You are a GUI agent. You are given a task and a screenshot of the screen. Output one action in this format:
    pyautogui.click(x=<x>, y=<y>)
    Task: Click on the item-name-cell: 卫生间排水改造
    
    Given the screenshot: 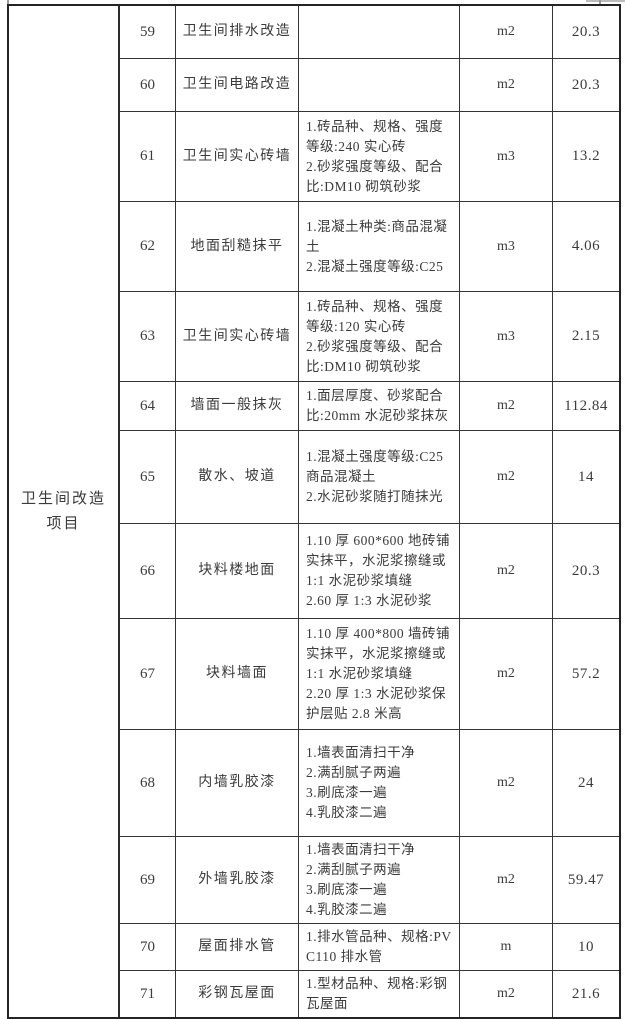 What is the action you would take?
    pyautogui.click(x=237, y=32)
    